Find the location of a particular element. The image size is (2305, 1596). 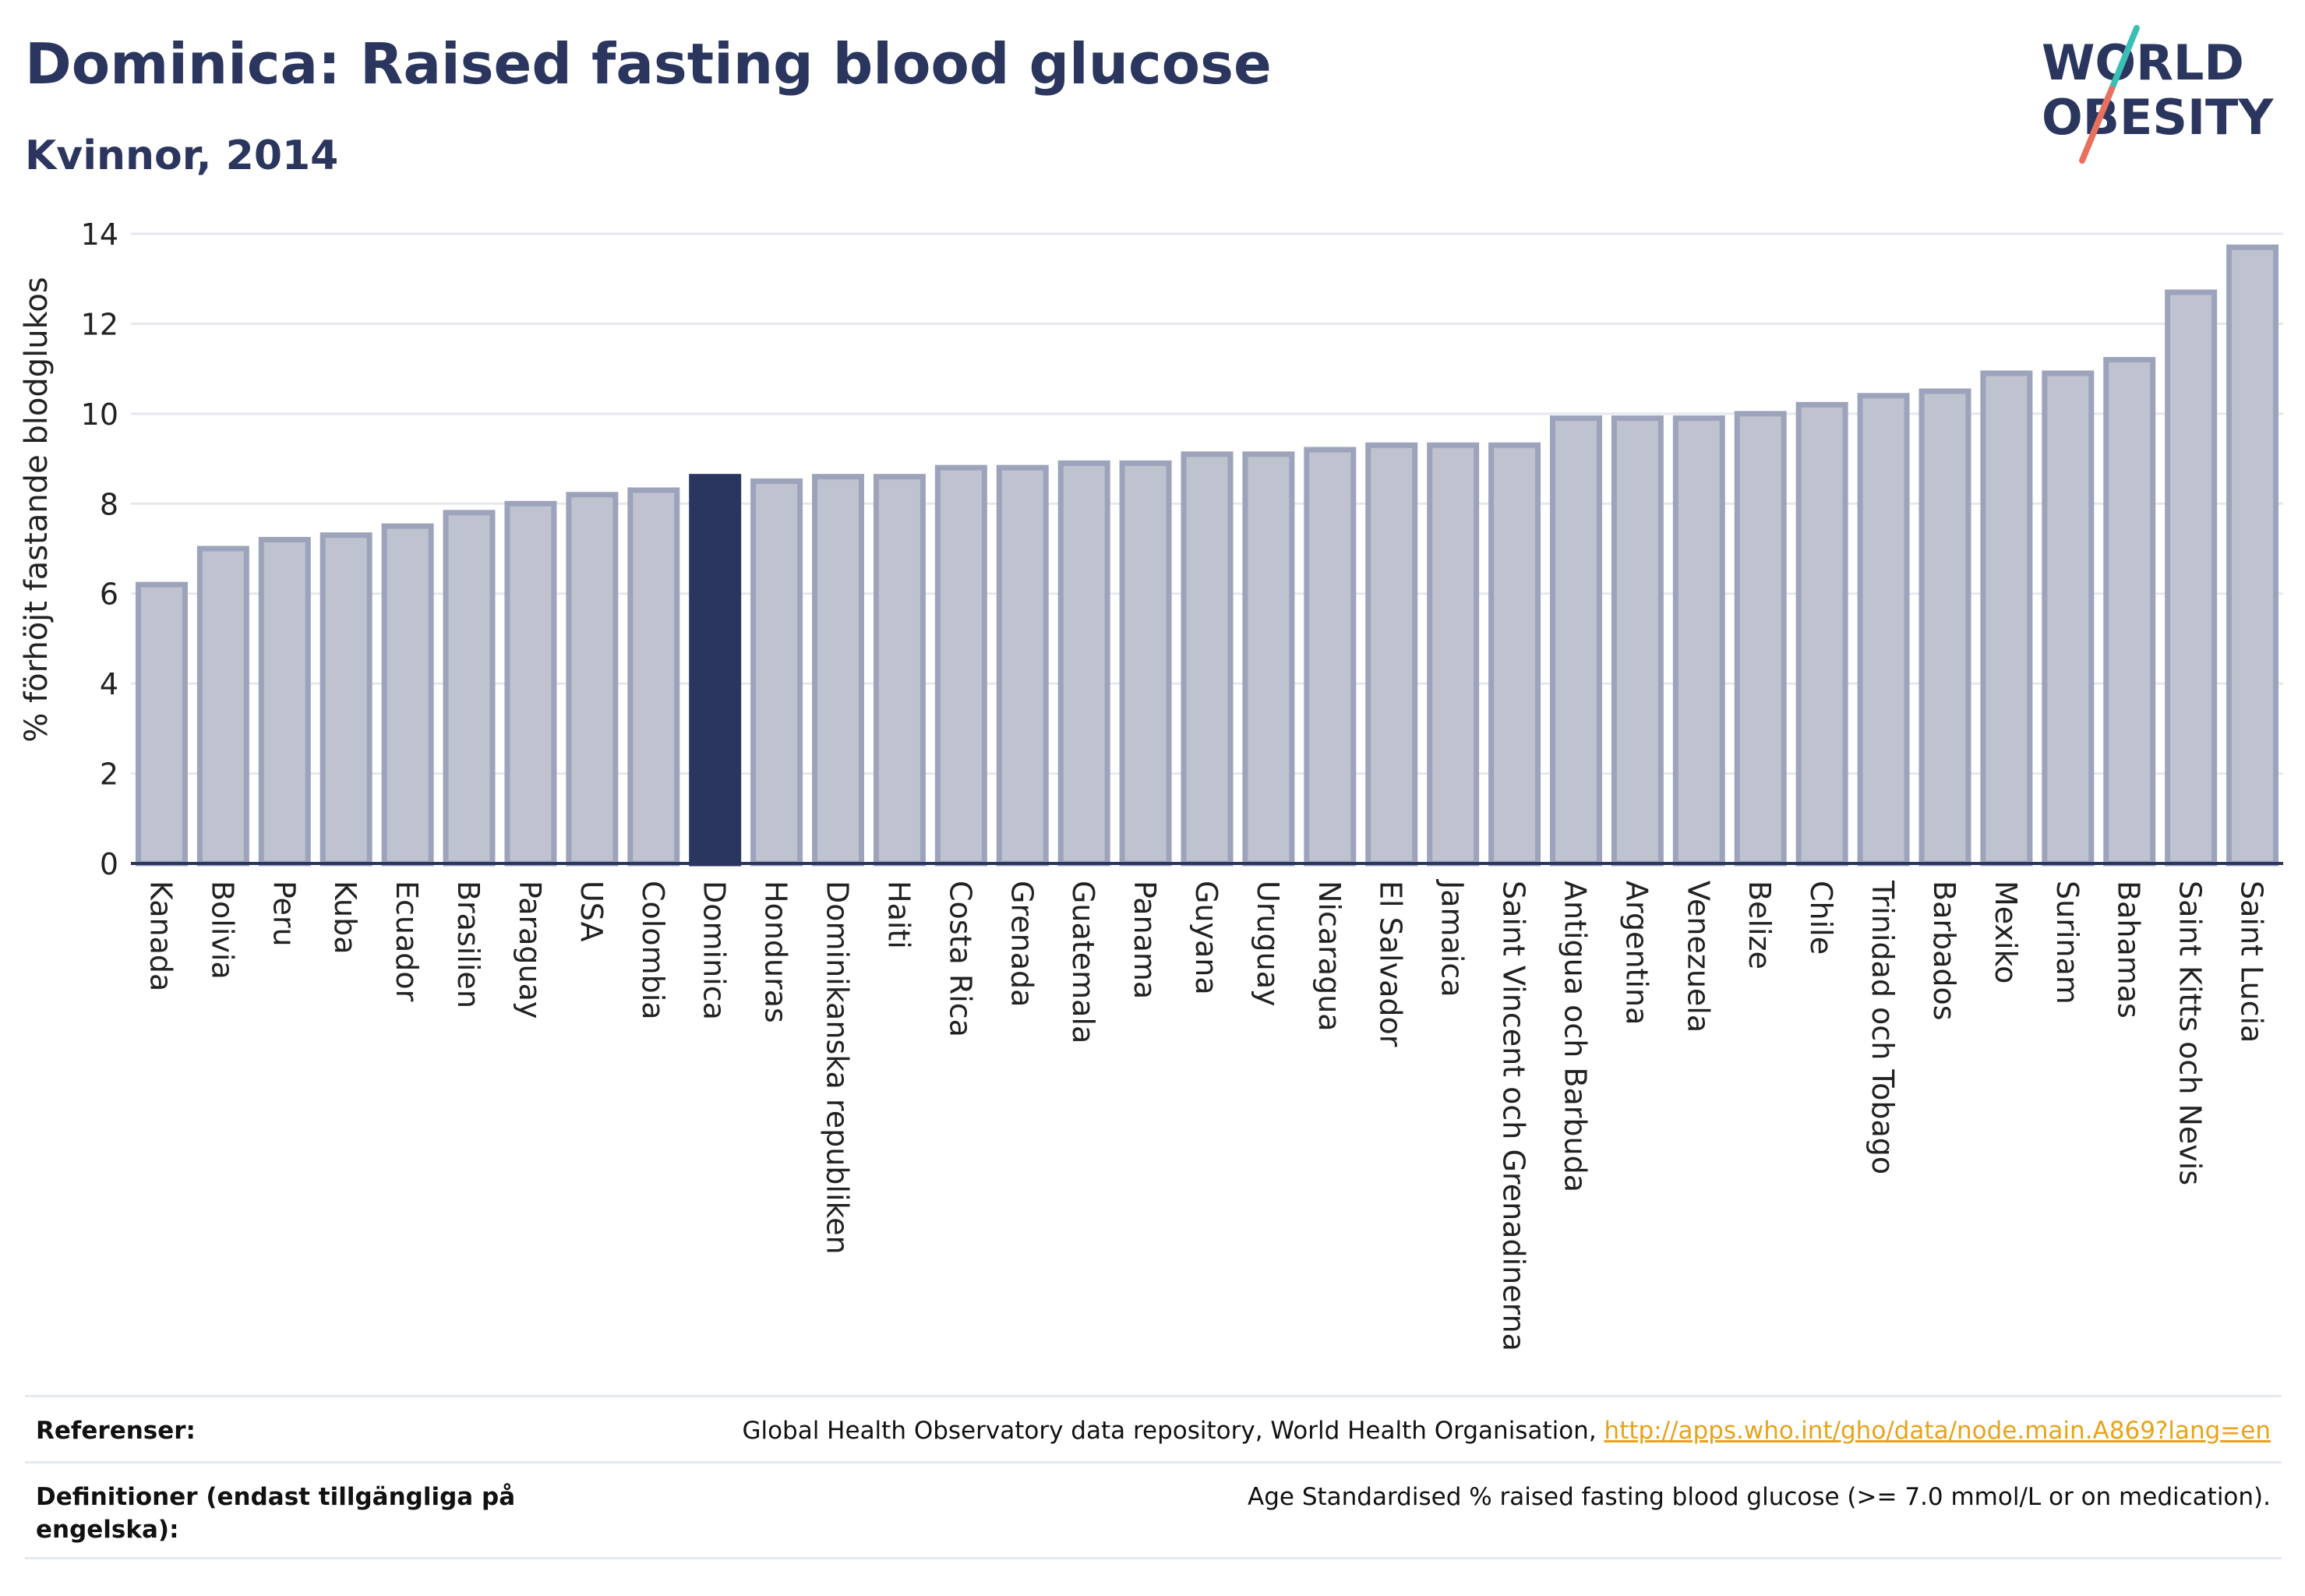

y-tick-label: 10 is located at coordinates (99, 414).